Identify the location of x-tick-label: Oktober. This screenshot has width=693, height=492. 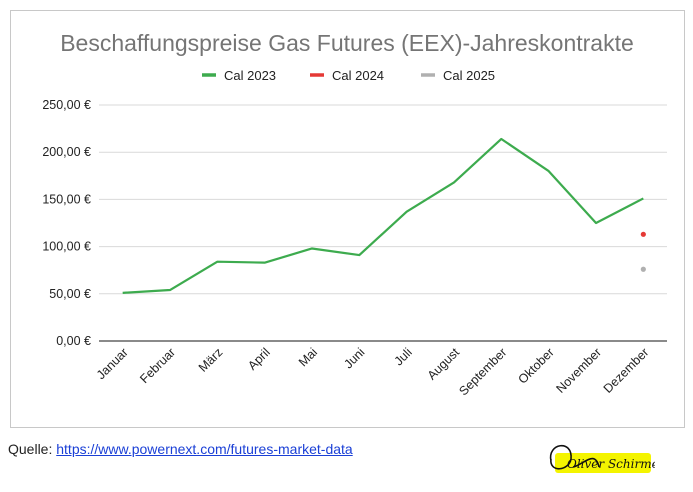
(535, 365).